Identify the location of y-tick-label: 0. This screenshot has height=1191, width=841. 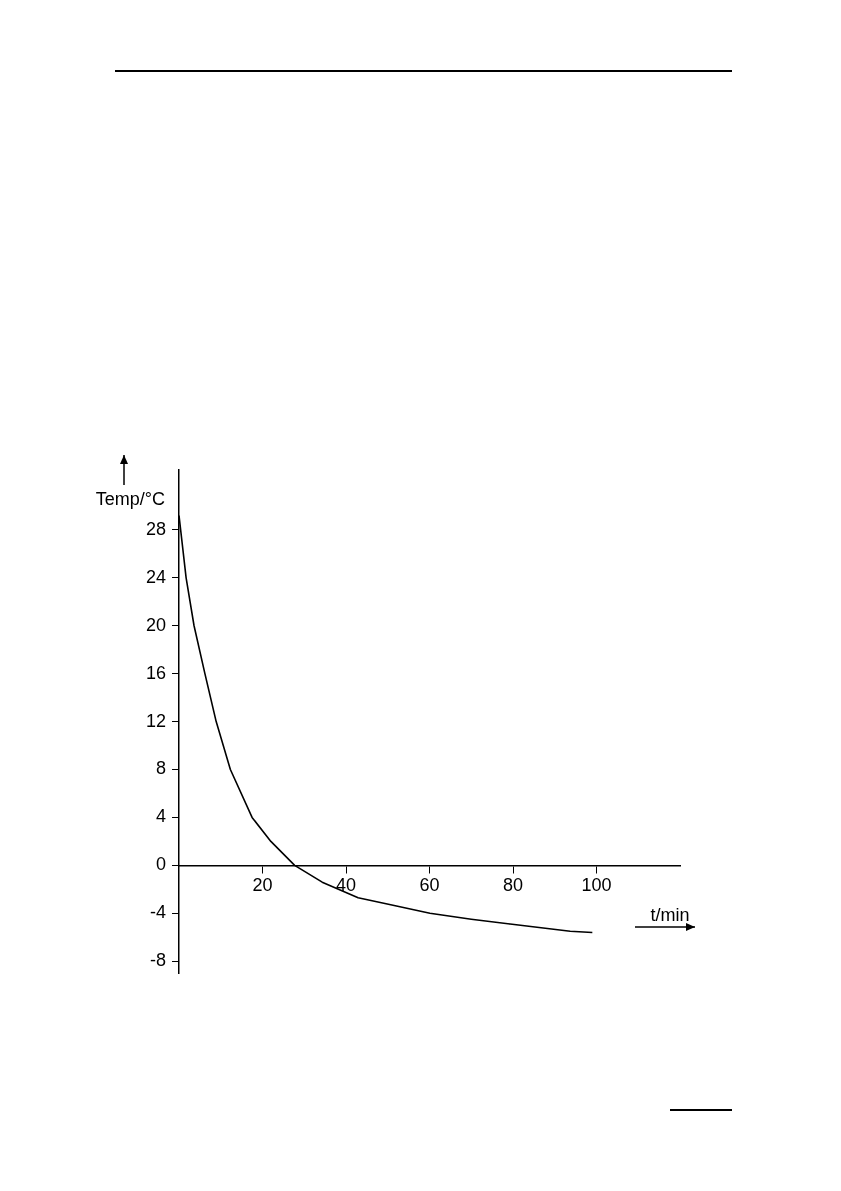
(161, 864).